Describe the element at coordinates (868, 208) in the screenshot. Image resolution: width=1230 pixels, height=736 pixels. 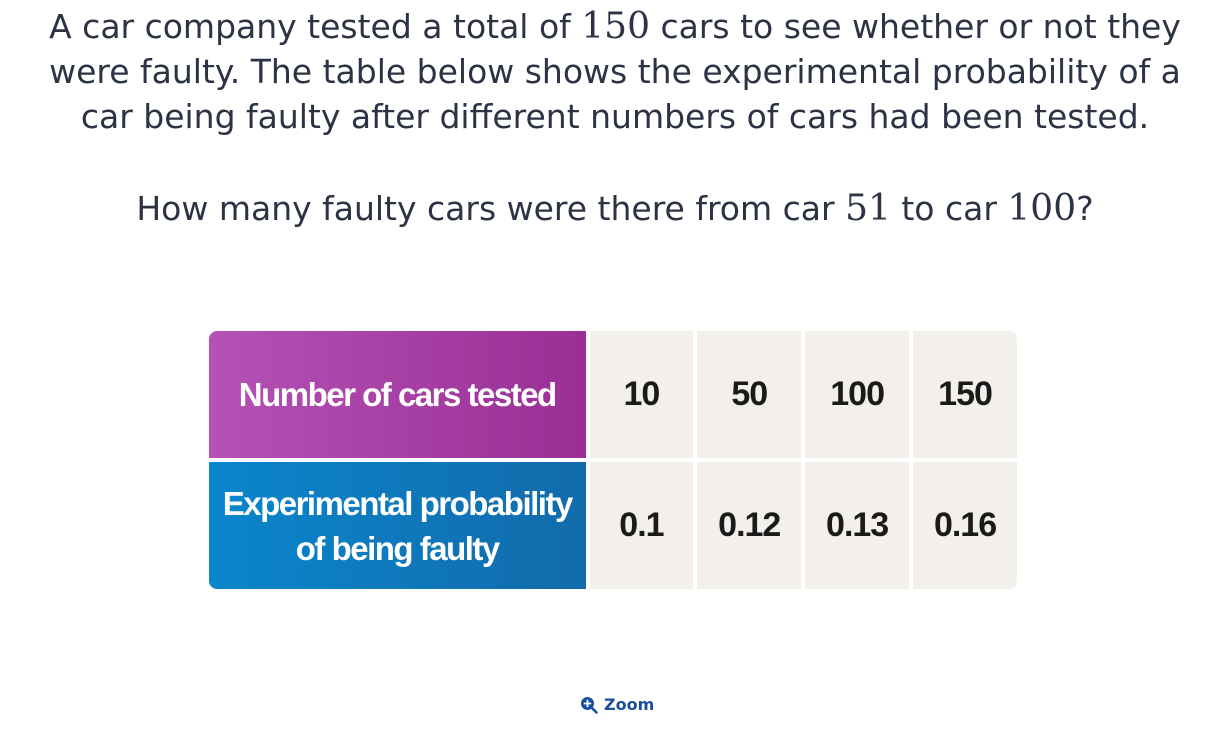
I see `sub-question-start-number: 51` at that location.